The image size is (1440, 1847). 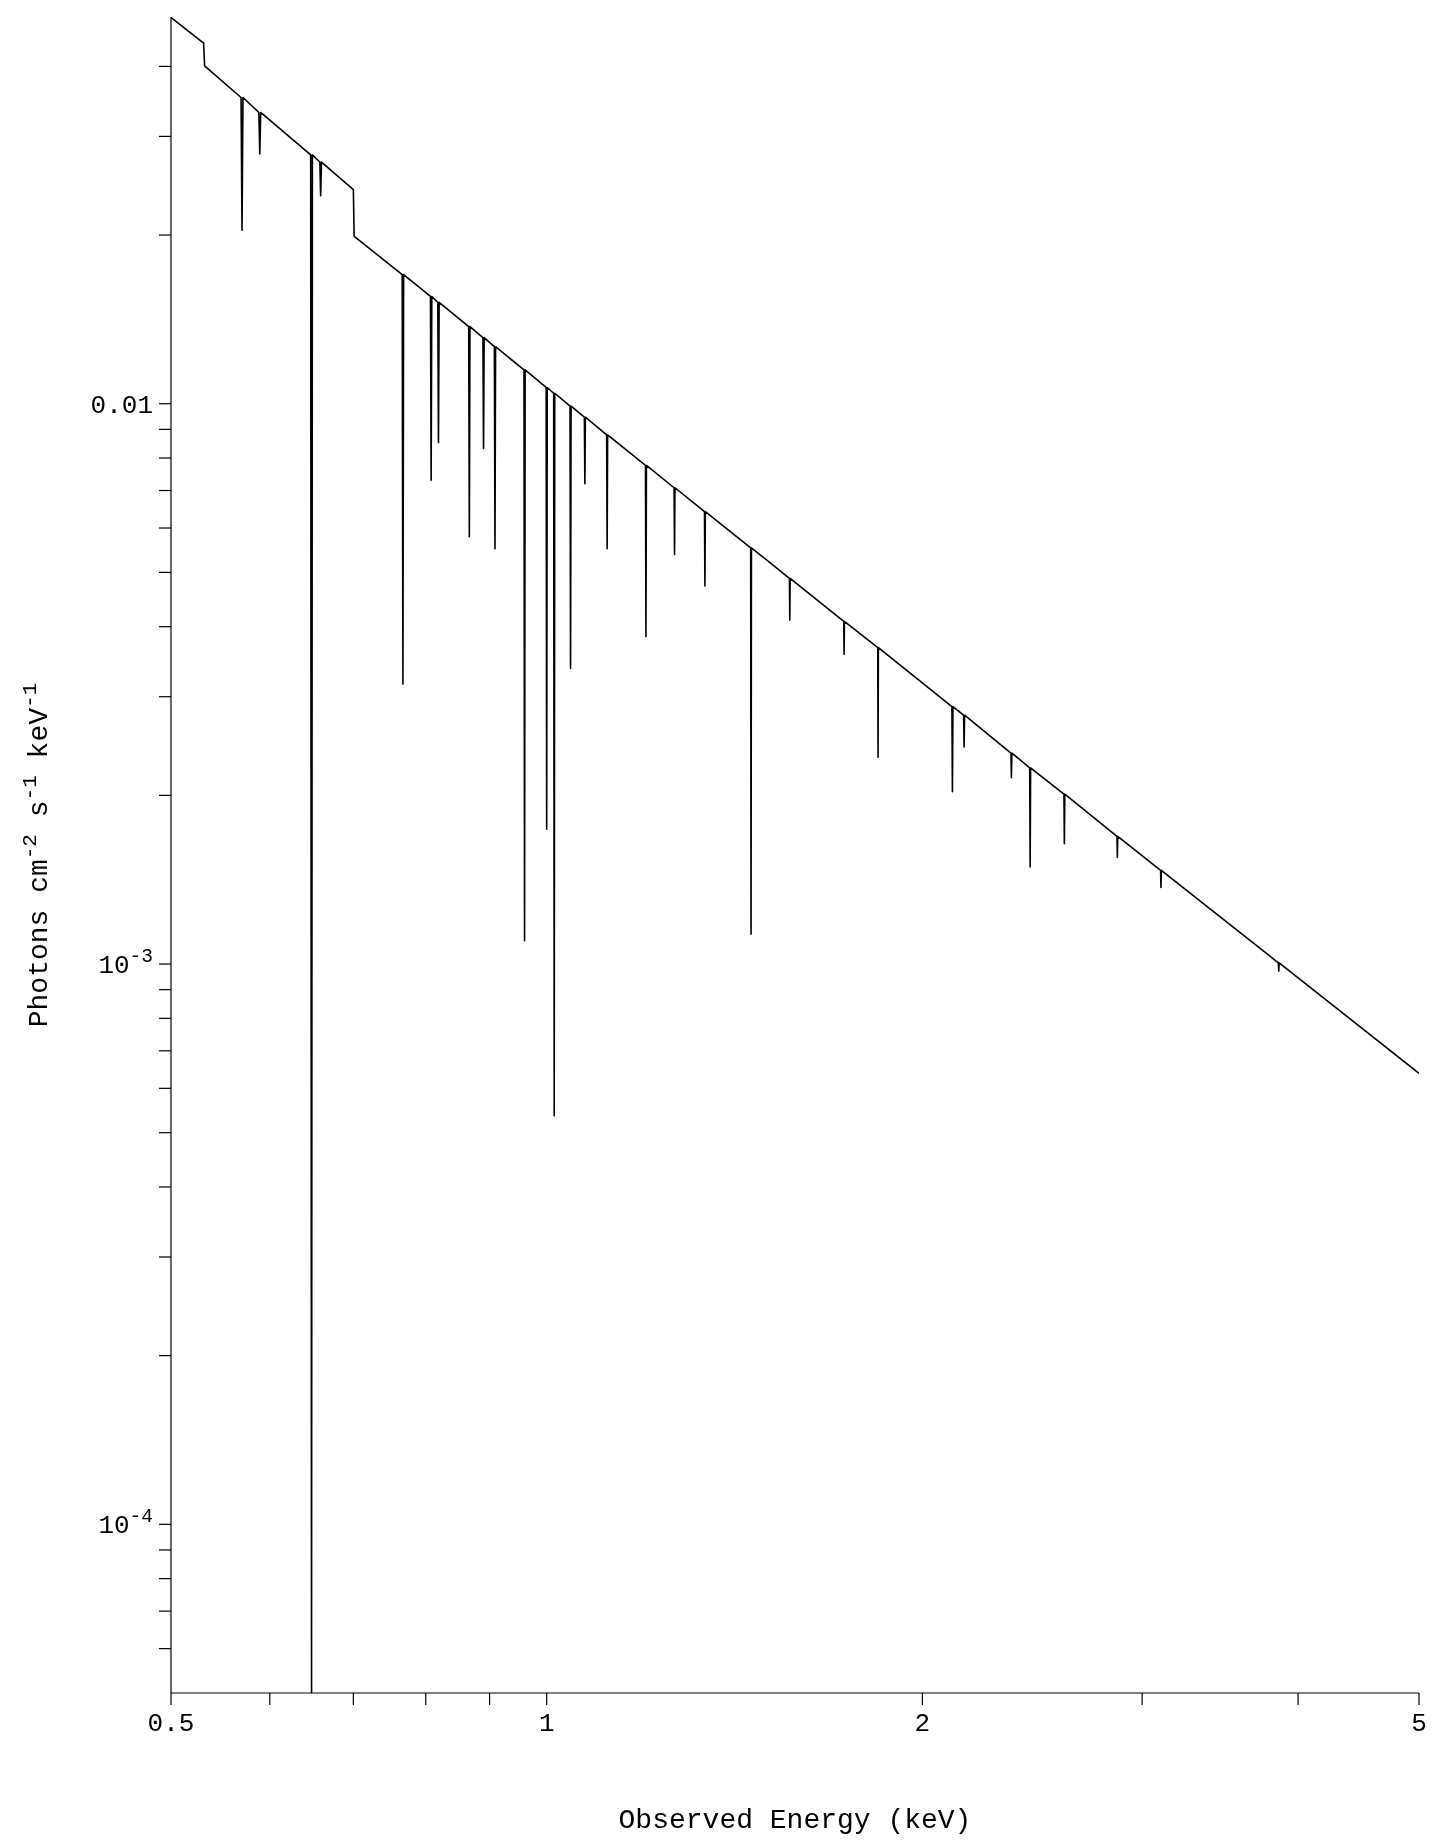 What do you see at coordinates (125, 964) in the screenshot?
I see `y-tick-label: 10$^{-3}$` at bounding box center [125, 964].